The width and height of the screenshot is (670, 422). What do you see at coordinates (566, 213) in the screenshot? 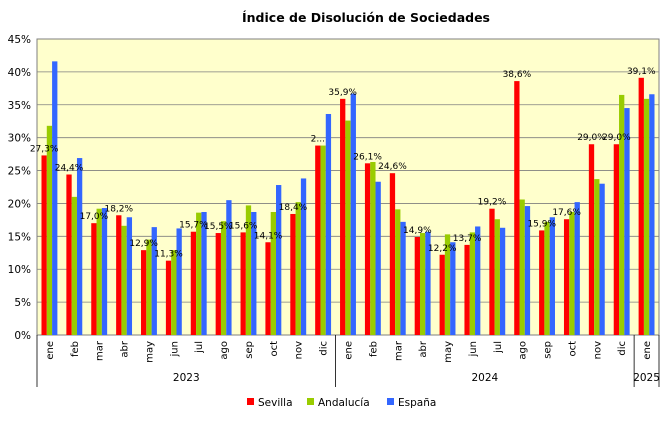
I see `data-label: 17,6%` at bounding box center [566, 213].